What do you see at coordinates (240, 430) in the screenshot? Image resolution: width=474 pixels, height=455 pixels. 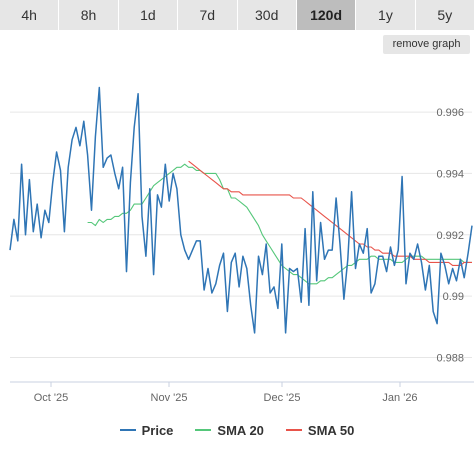 I see `legend-label-sma-20: SMA 20` at bounding box center [240, 430].